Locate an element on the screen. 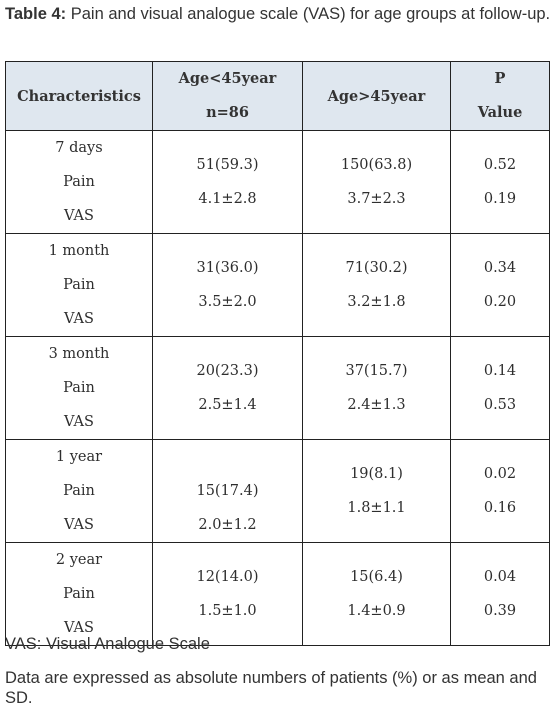 Image resolution: width=554 pixels, height=709 pixels. row-age-under-45-cell: 12(14.0) 1.5±1.0 is located at coordinates (227, 594).